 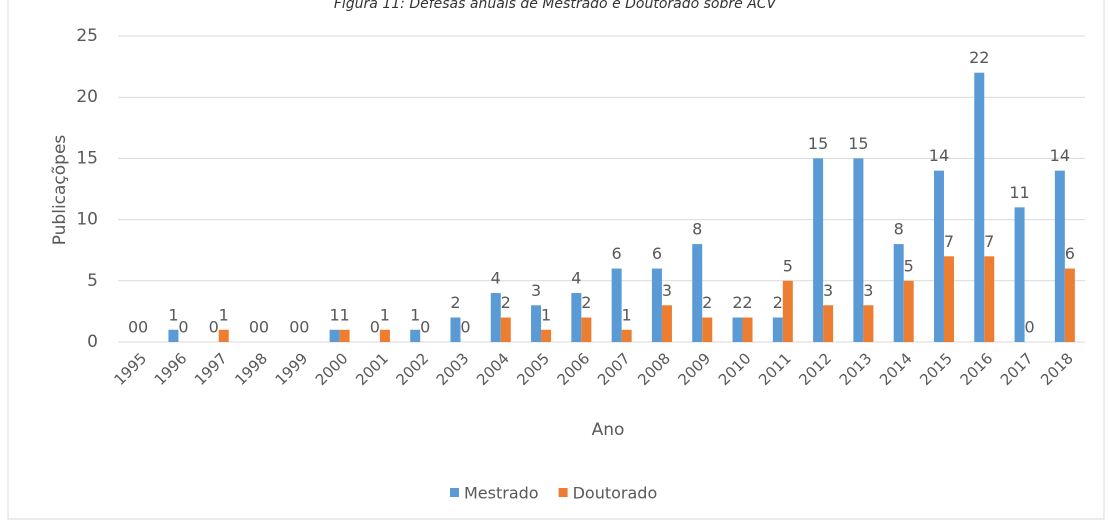 What do you see at coordinates (501, 493) in the screenshot?
I see `legend-label: Mestrado` at bounding box center [501, 493].